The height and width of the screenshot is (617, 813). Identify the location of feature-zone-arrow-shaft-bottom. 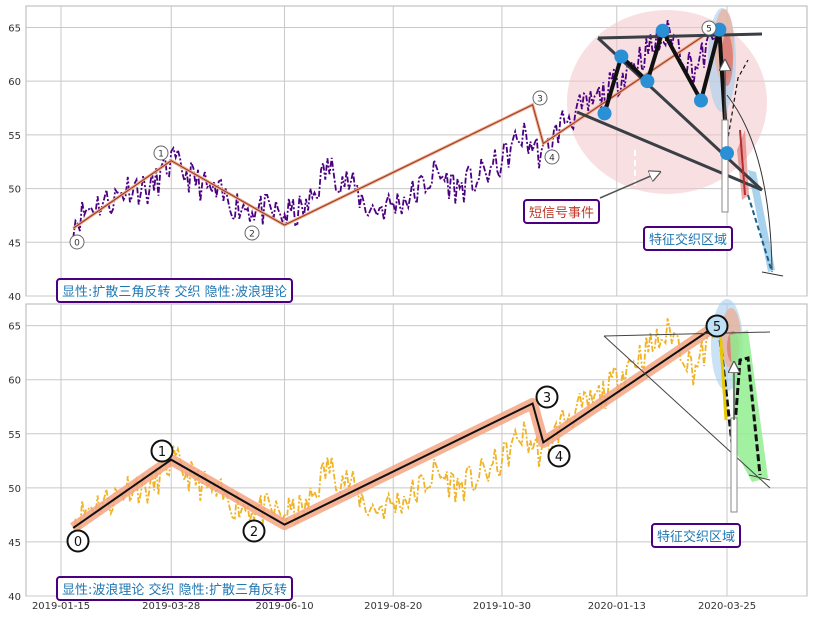
(734, 465).